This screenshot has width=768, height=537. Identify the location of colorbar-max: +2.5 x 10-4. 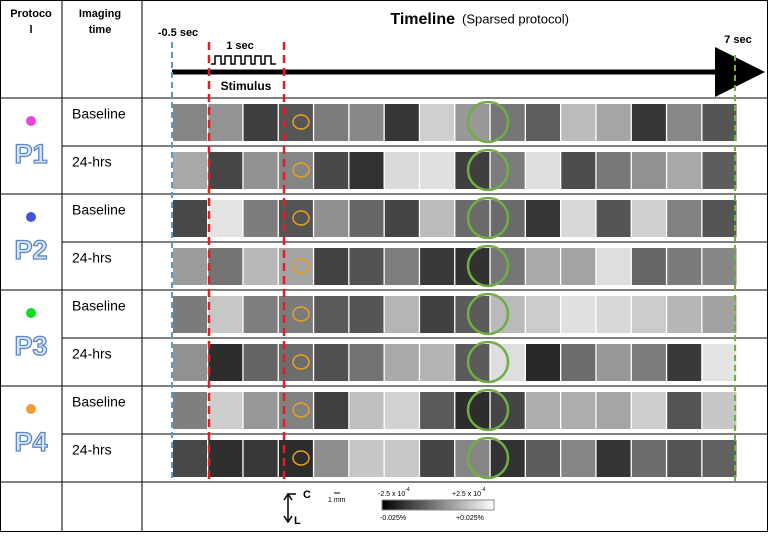
(469, 492).